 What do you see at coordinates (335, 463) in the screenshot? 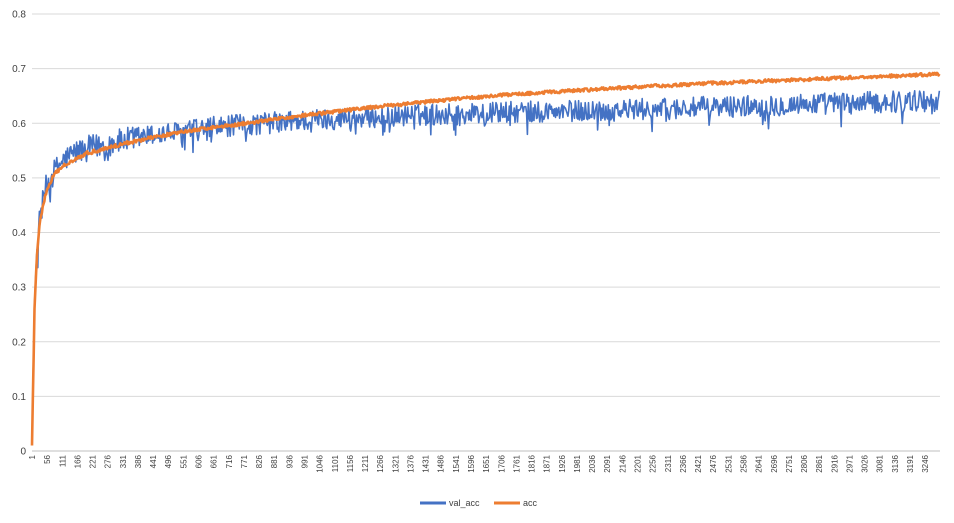
I see `x-tick-label: 1101` at bounding box center [335, 463].